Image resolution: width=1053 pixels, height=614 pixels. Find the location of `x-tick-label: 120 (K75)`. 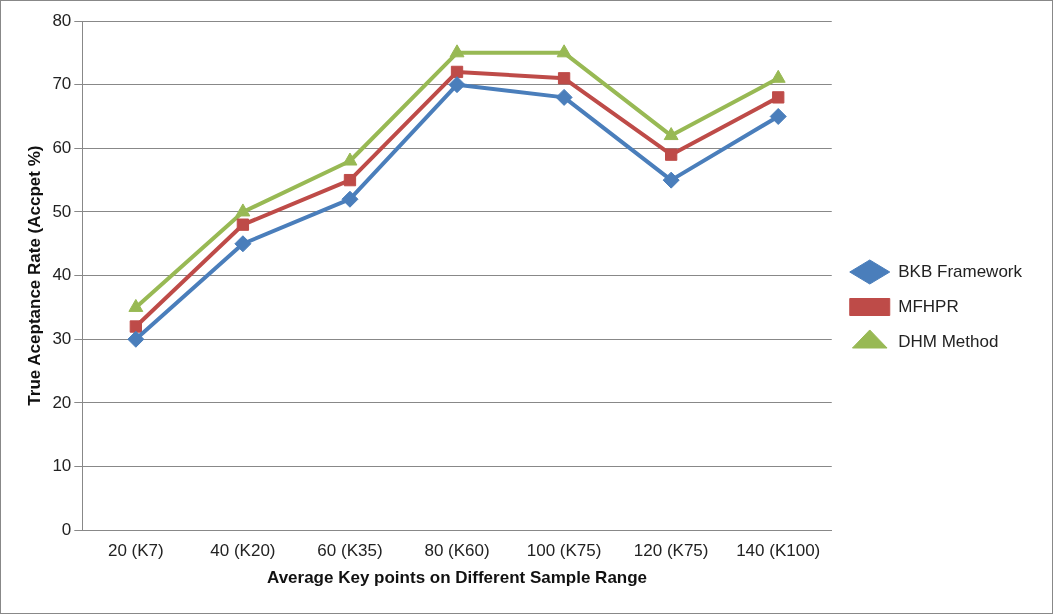

x-tick-label: 120 (K75) is located at coordinates (671, 551).